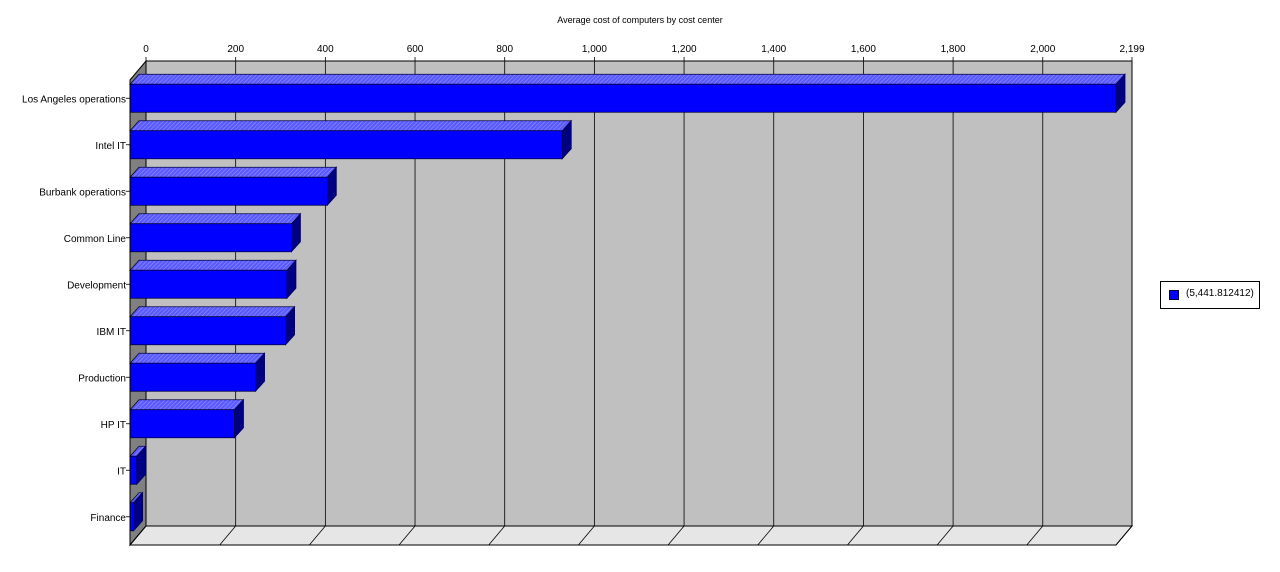 The width and height of the screenshot is (1280, 572). I want to click on x-tick-label: 1,600, so click(863, 49).